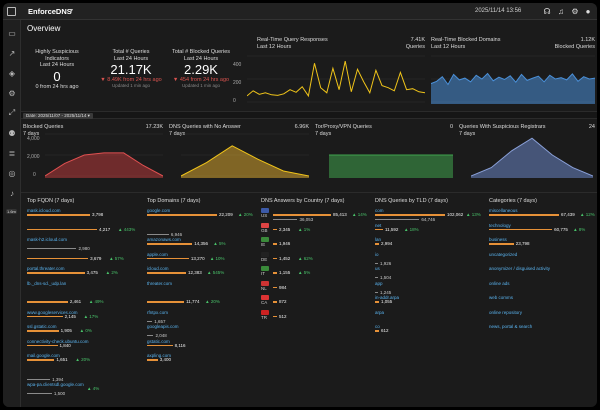 Image resolution: width=600 pixels, height=410 pixels. What do you see at coordinates (541, 317) in the screenshot?
I see `list-item: online repository` at bounding box center [541, 317].